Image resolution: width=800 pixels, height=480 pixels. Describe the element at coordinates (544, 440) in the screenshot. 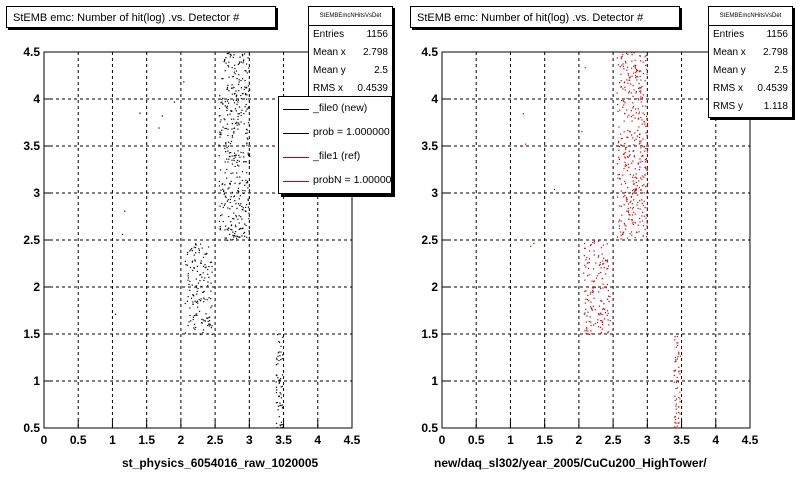

I see `right-x-tick-label: 1.5` at that location.